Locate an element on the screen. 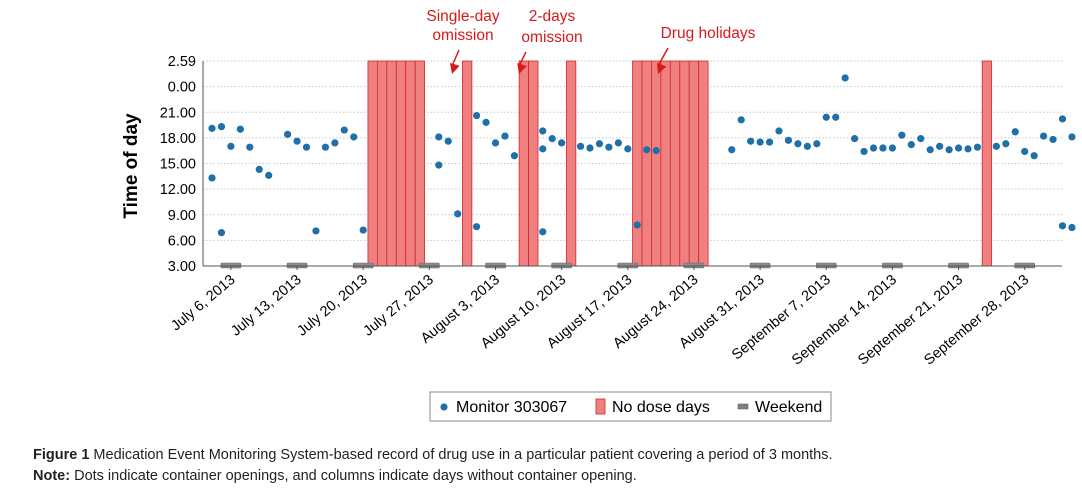 The width and height of the screenshot is (1082, 488). annotation-label: Drug holidays is located at coordinates (708, 33).